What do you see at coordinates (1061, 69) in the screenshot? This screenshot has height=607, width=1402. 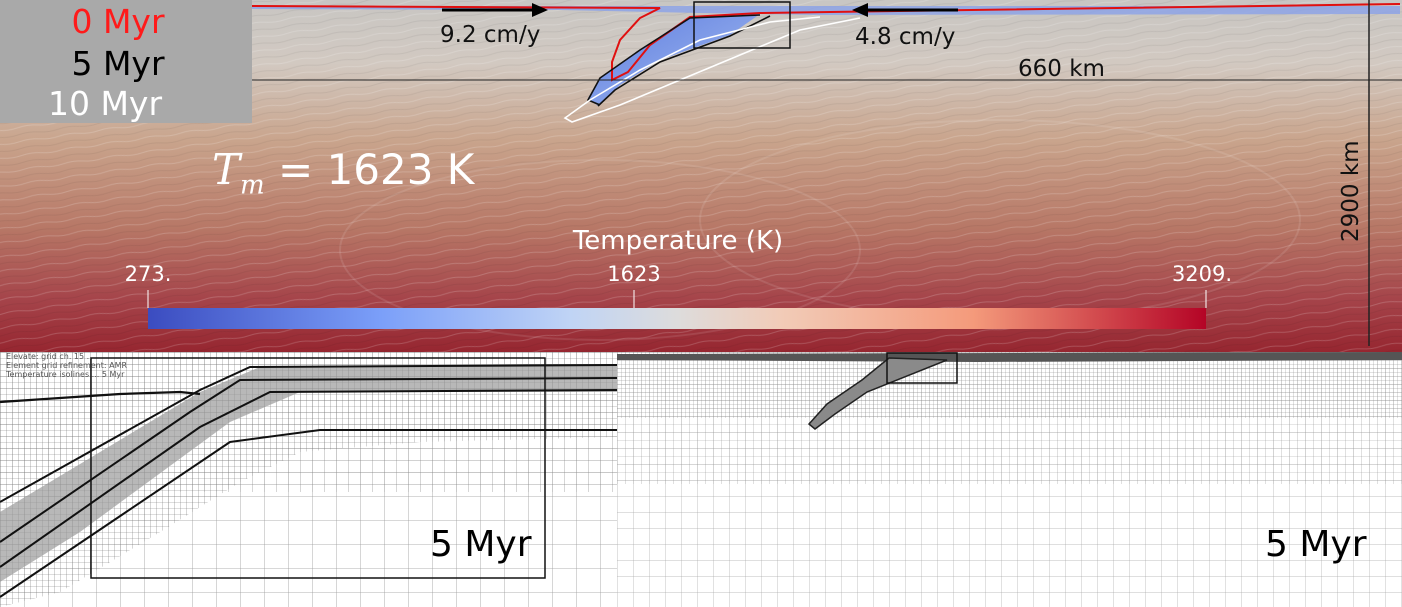 I see `transition-zone-depth: 660 km` at bounding box center [1061, 69].